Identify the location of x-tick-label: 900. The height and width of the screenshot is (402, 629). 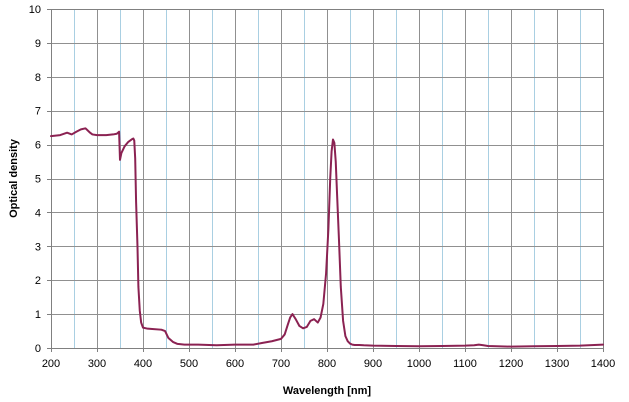
(373, 364).